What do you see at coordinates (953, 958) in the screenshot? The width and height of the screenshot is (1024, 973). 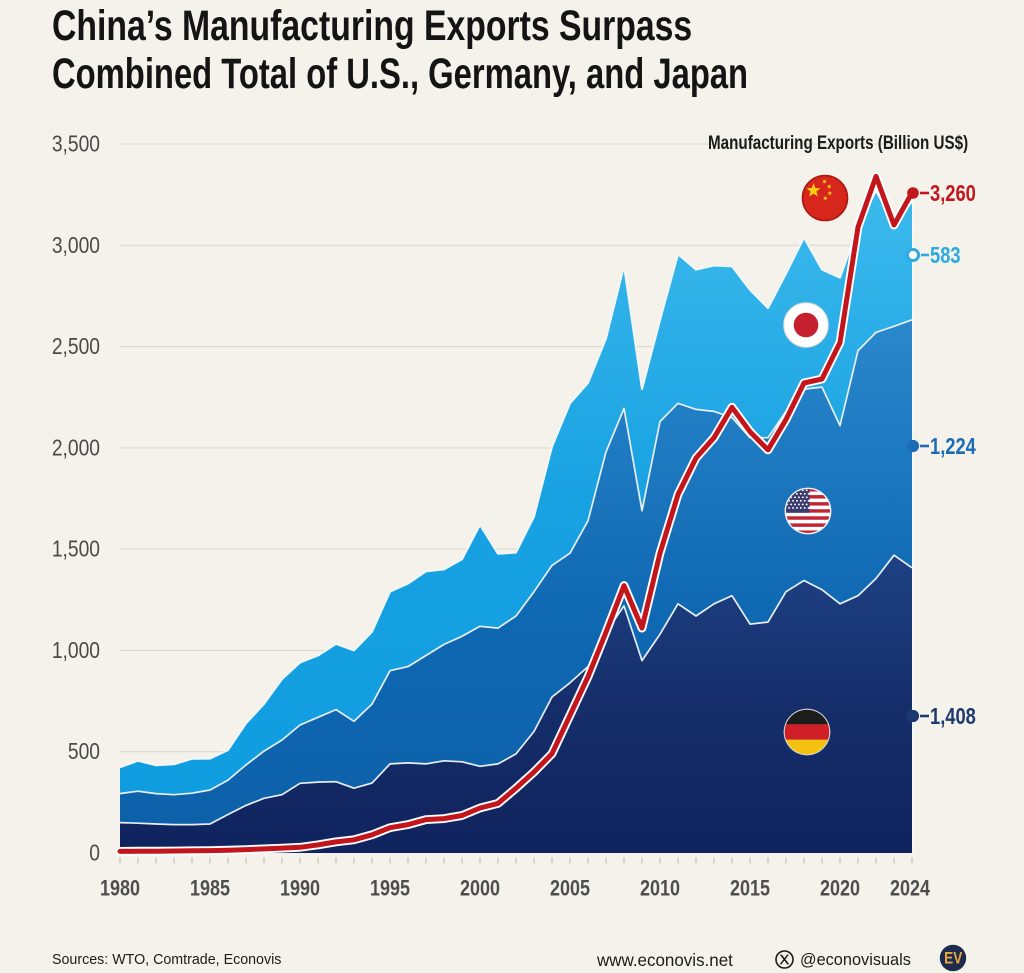 I see `svg-text: EV` at bounding box center [953, 958].